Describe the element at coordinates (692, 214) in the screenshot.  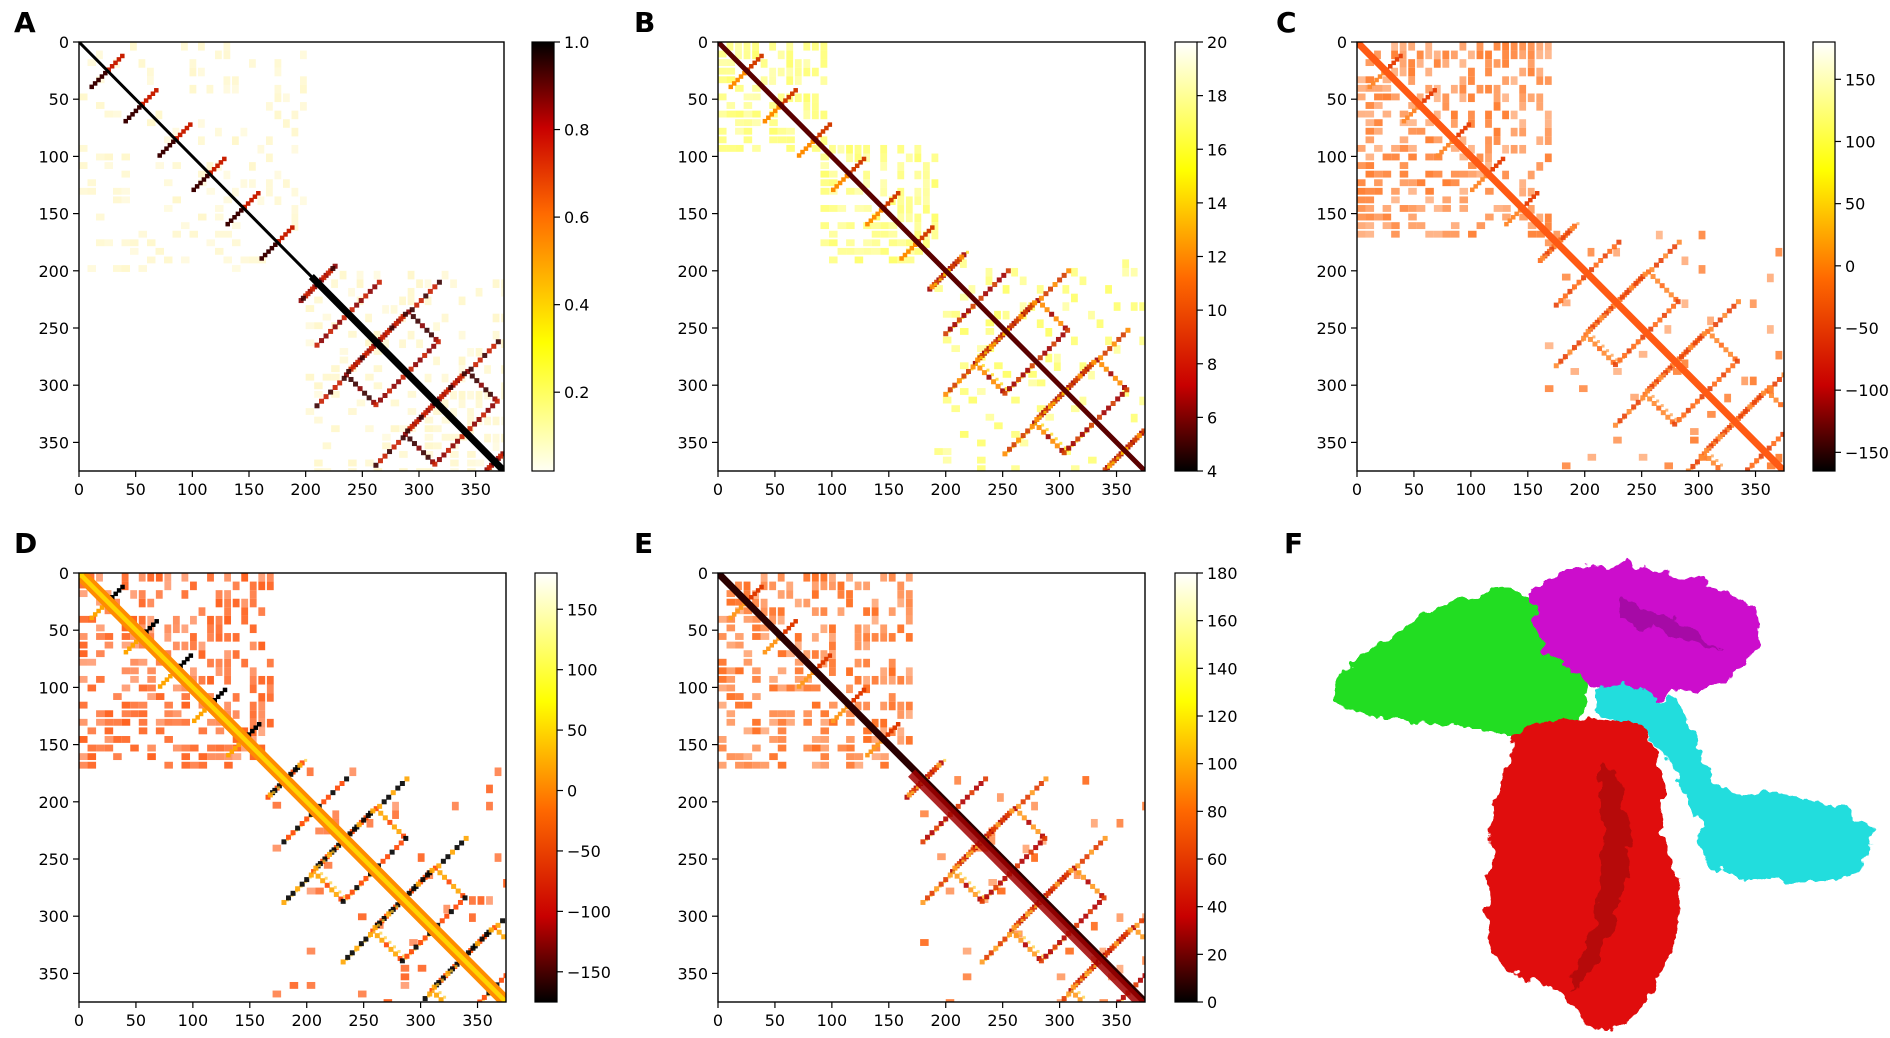
I see `y-tick-label: 150` at that location.